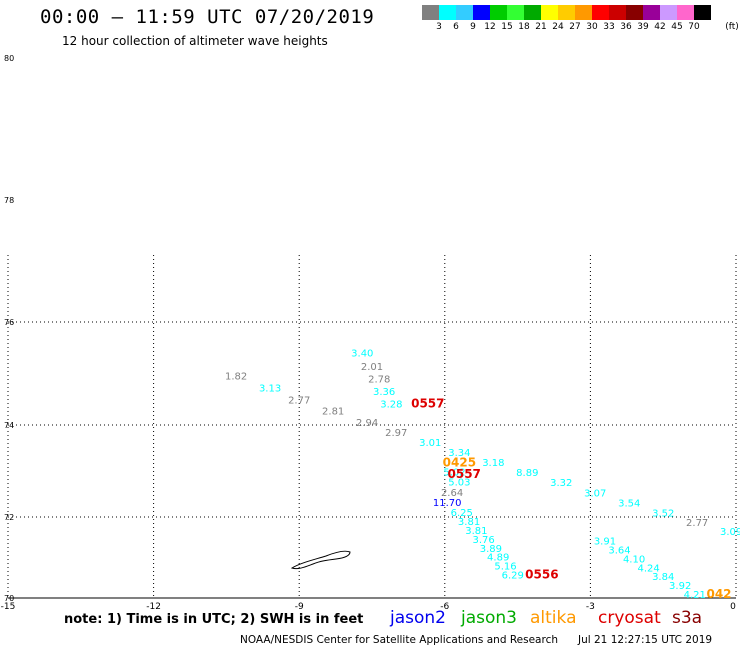 The image size is (740, 650). I want to click on swh-value: 3.64, so click(619, 550).